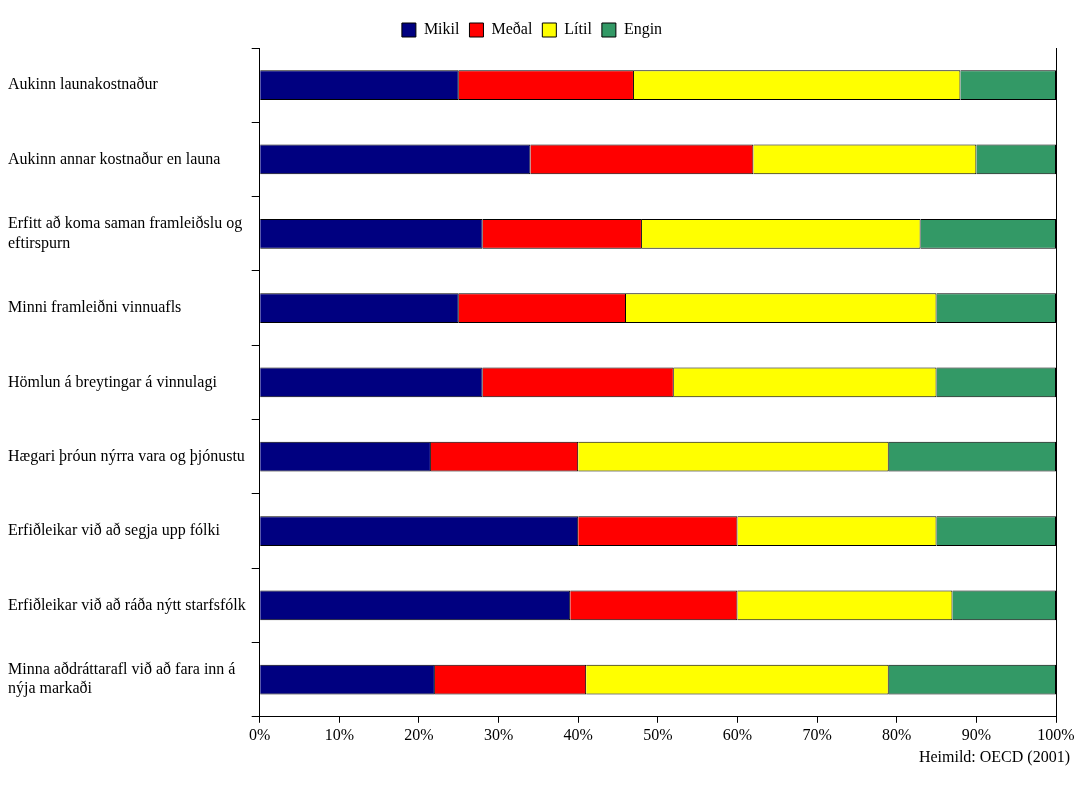  Describe the element at coordinates (95, 307) in the screenshot. I see `y-tick-label: Minni framleiðni vinnuafls` at that location.